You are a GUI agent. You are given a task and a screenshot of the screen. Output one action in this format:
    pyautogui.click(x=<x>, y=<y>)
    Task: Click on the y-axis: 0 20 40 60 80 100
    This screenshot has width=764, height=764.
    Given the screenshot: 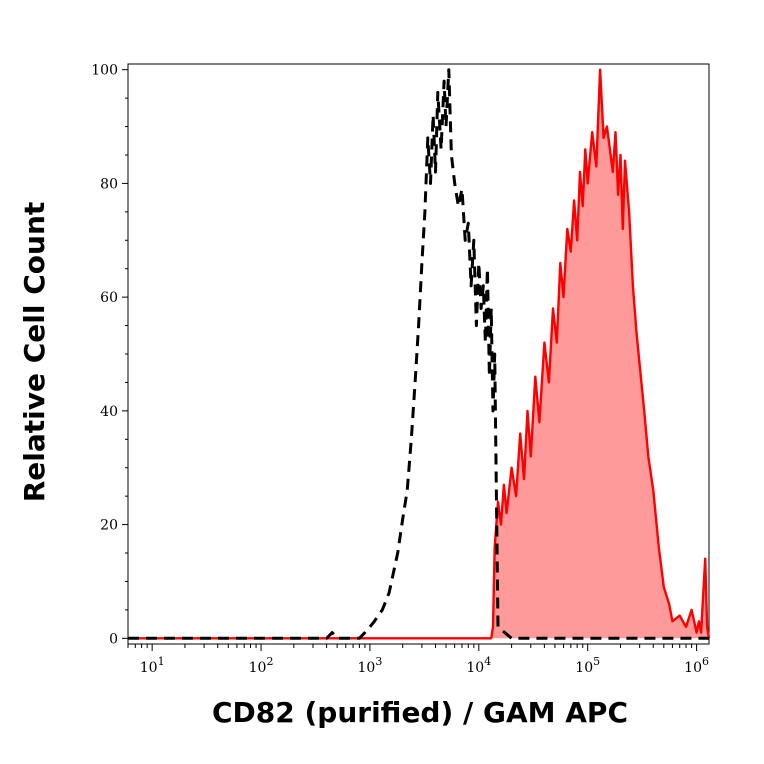 What is the action you would take?
    pyautogui.click(x=109, y=355)
    